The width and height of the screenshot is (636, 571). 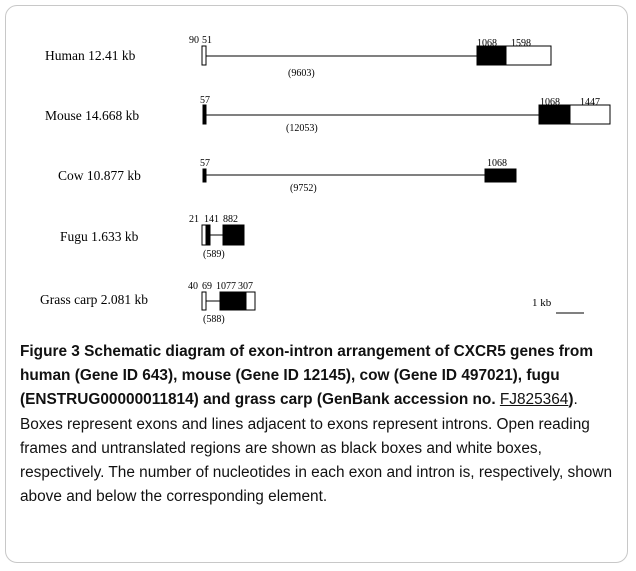 What do you see at coordinates (214, 319) in the screenshot?
I see `intron-size: (588)` at bounding box center [214, 319].